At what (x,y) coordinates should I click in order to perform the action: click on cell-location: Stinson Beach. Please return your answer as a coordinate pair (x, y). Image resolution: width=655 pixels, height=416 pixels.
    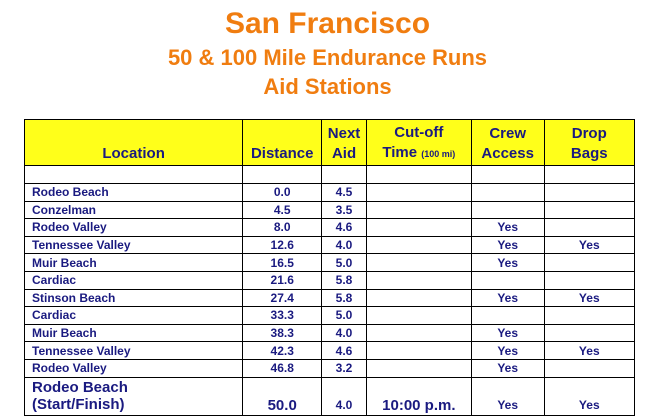
    Looking at the image, I should click on (133, 298).